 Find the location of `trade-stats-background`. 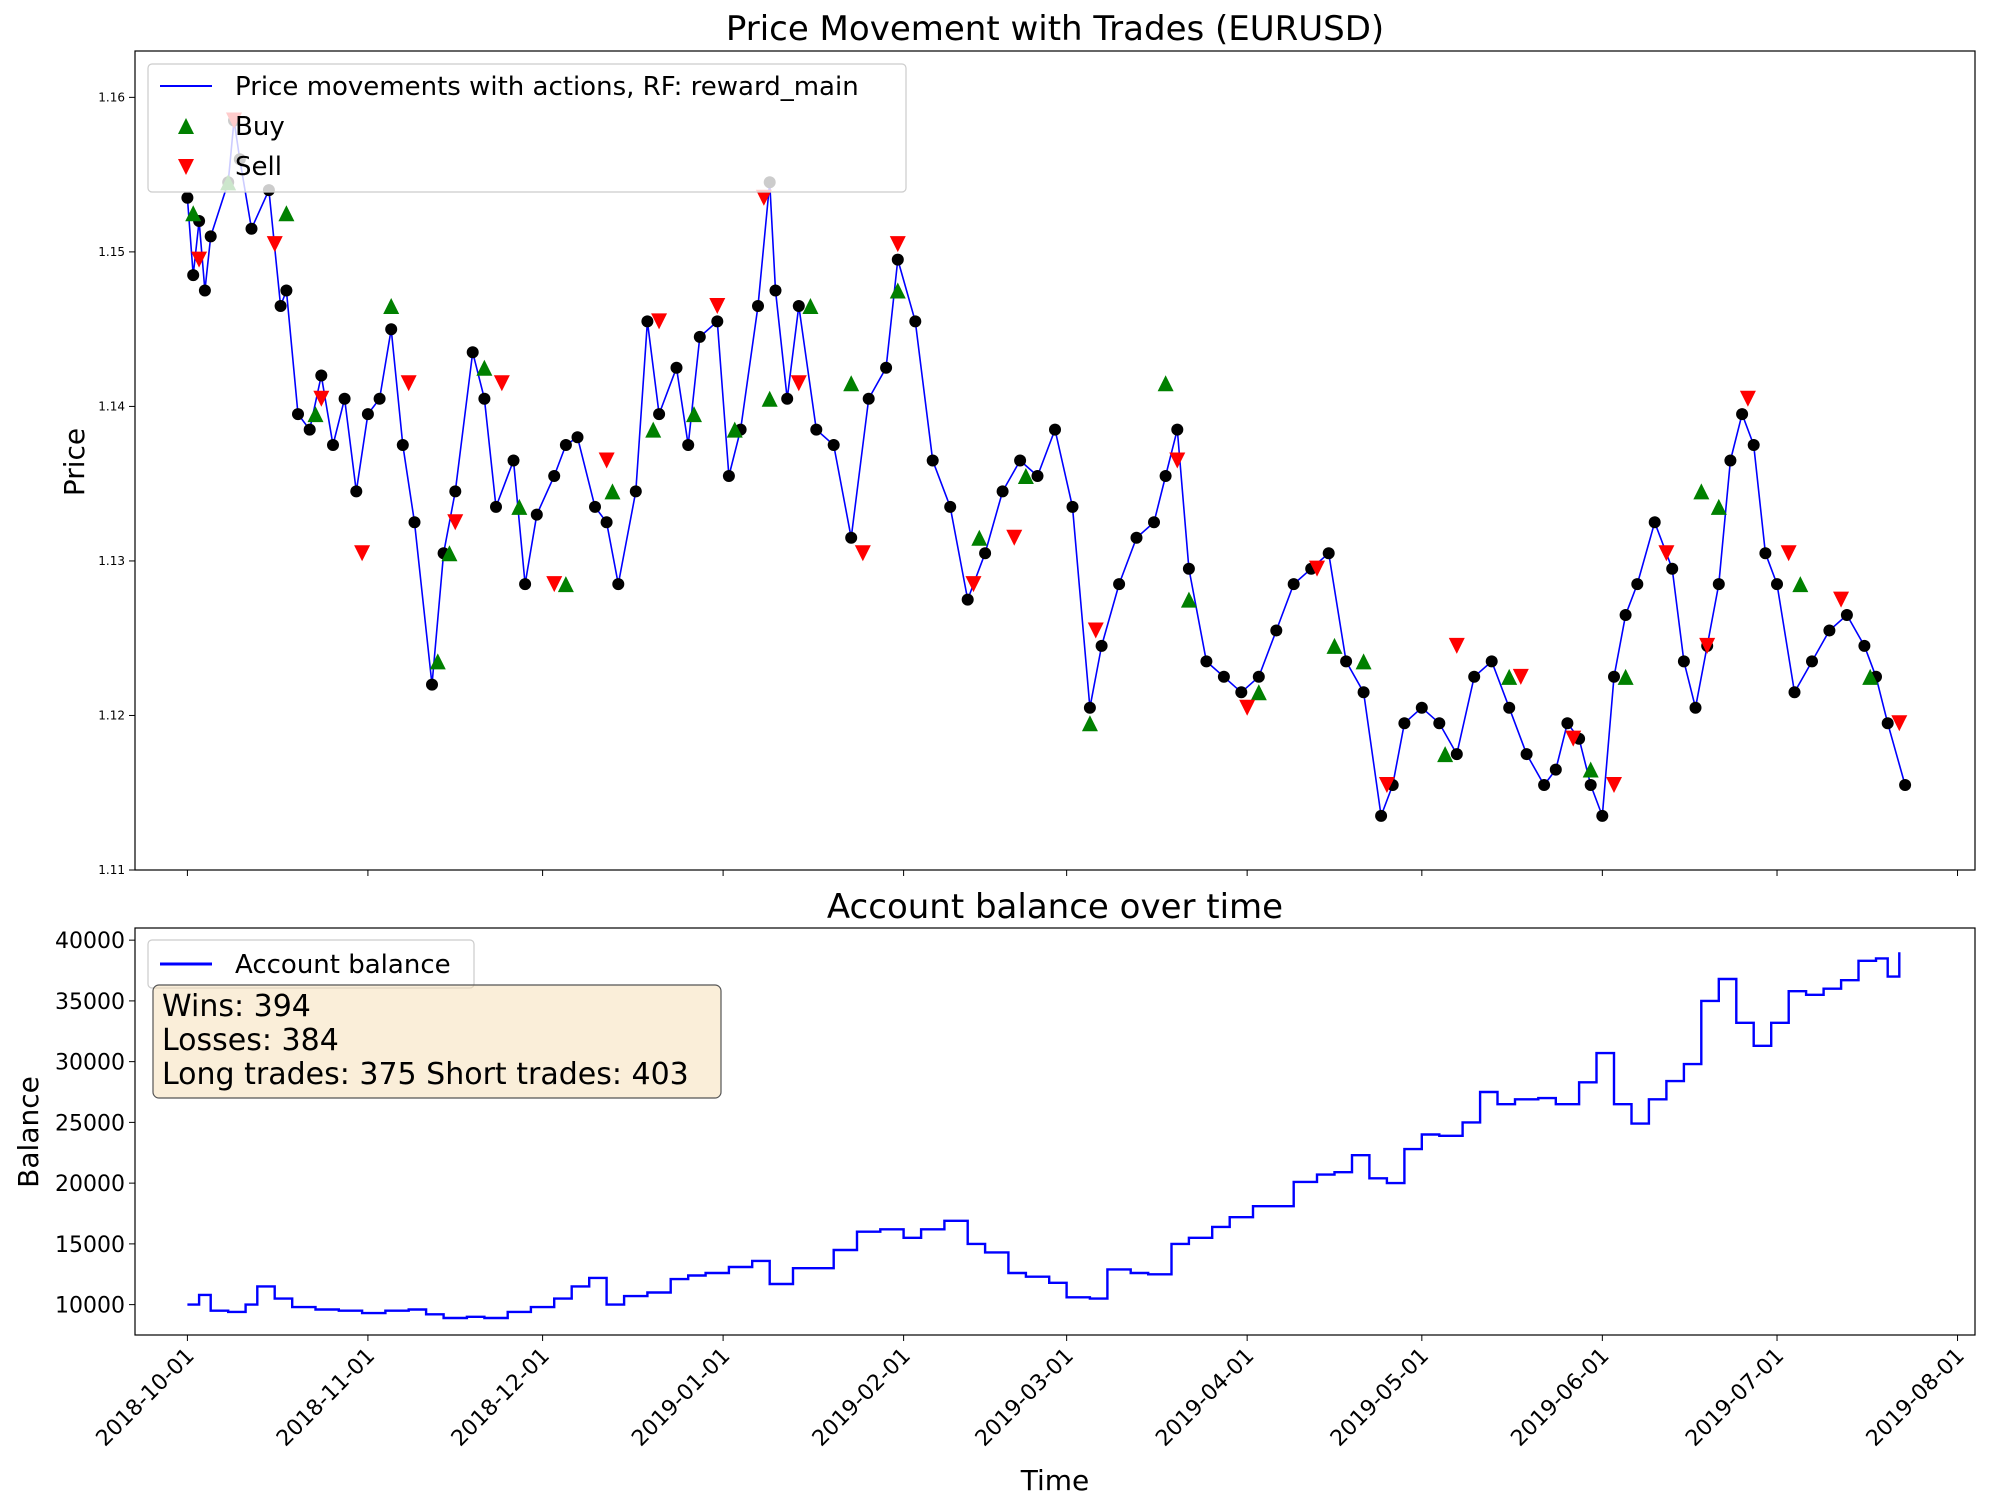

trade-stats-background is located at coordinates (437, 1041).